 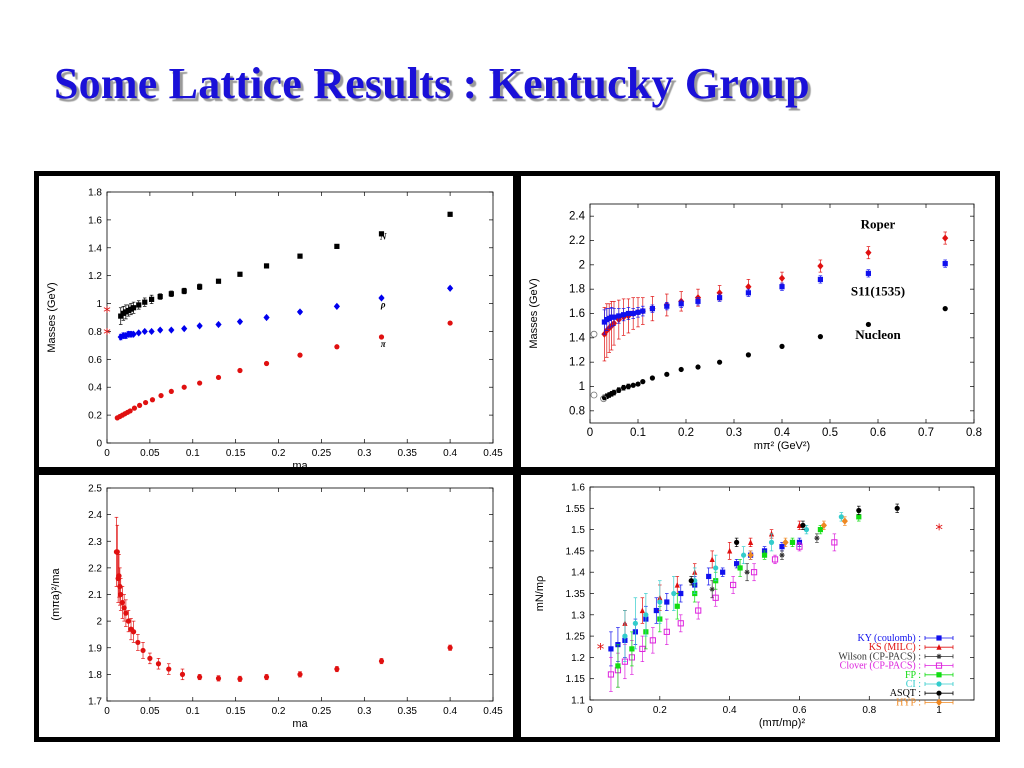 What do you see at coordinates (576, 594) in the screenshot?
I see `y-tick-label: 1.35` at bounding box center [576, 594].